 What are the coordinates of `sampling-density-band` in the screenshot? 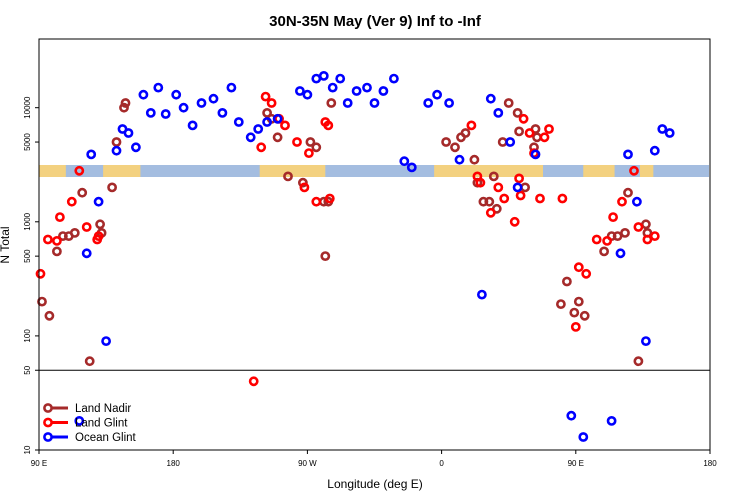 It's located at (374, 171).